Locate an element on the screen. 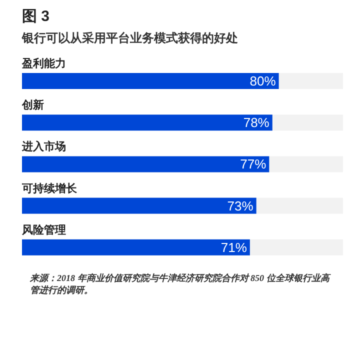 The image size is (351, 337). y-tick-label: 风险管理 is located at coordinates (43, 229).